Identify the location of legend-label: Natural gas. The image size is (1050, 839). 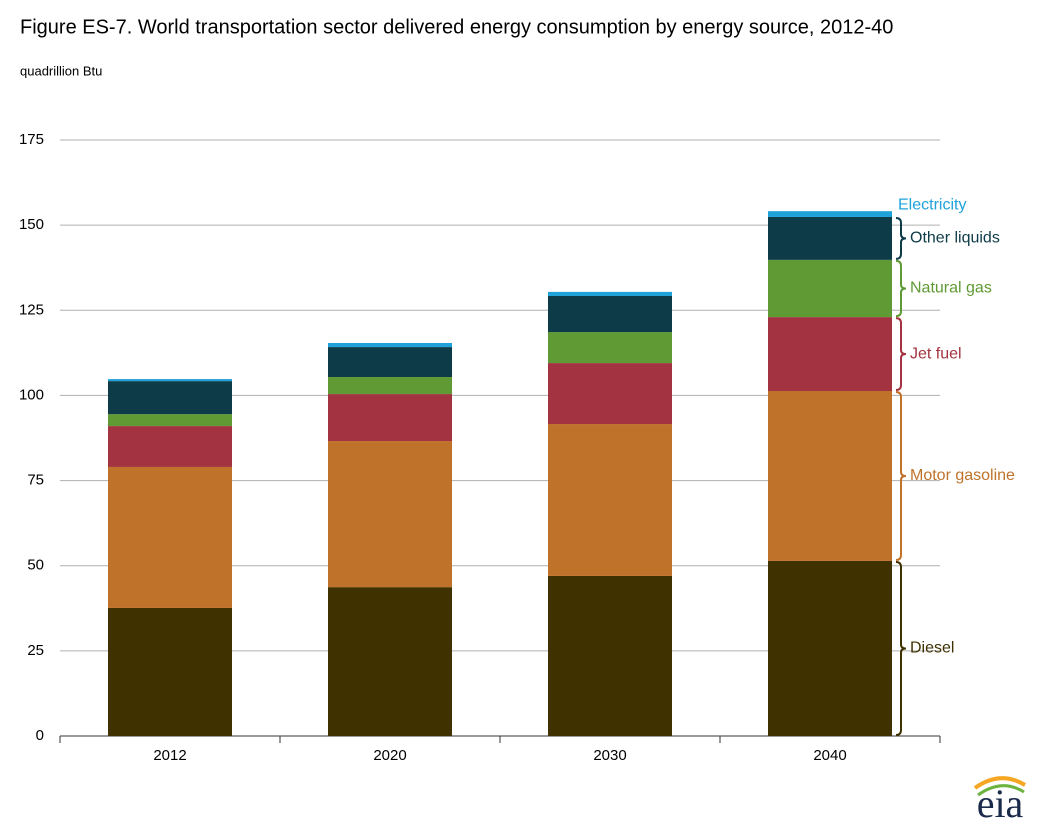
(951, 288).